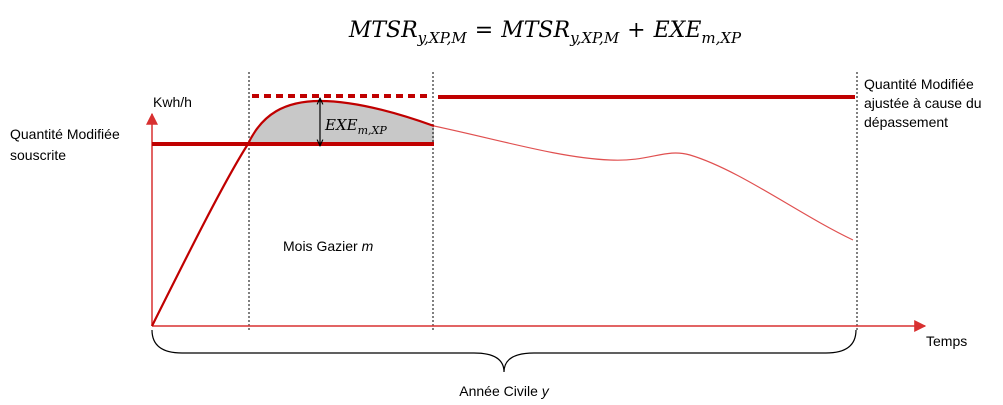  What do you see at coordinates (368, 246) in the screenshot?
I see `month-label-var: m` at bounding box center [368, 246].